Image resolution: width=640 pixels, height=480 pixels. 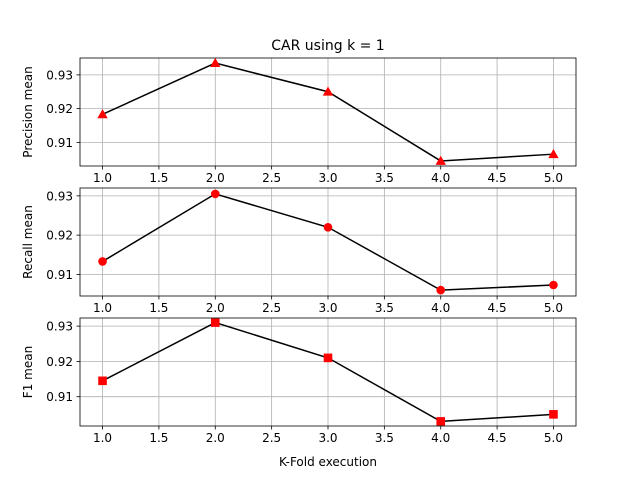 I want to click on chart-title: CAR using k = 1, so click(x=327, y=46).